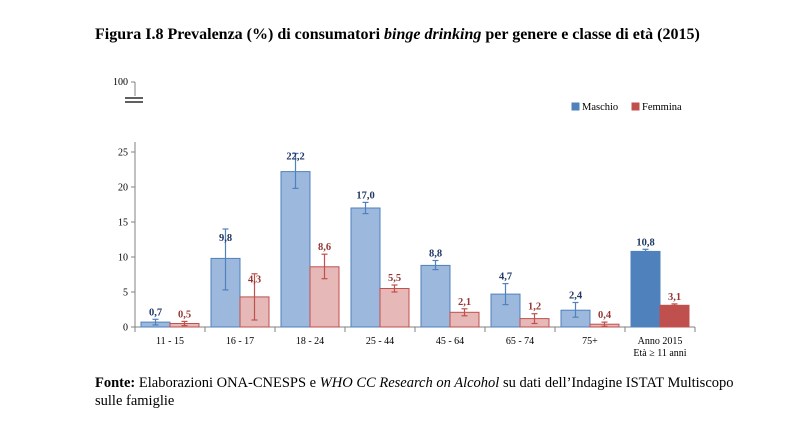 This screenshot has height=433, width=800. What do you see at coordinates (184, 314) in the screenshot?
I see `data-label: 0,5` at bounding box center [184, 314].